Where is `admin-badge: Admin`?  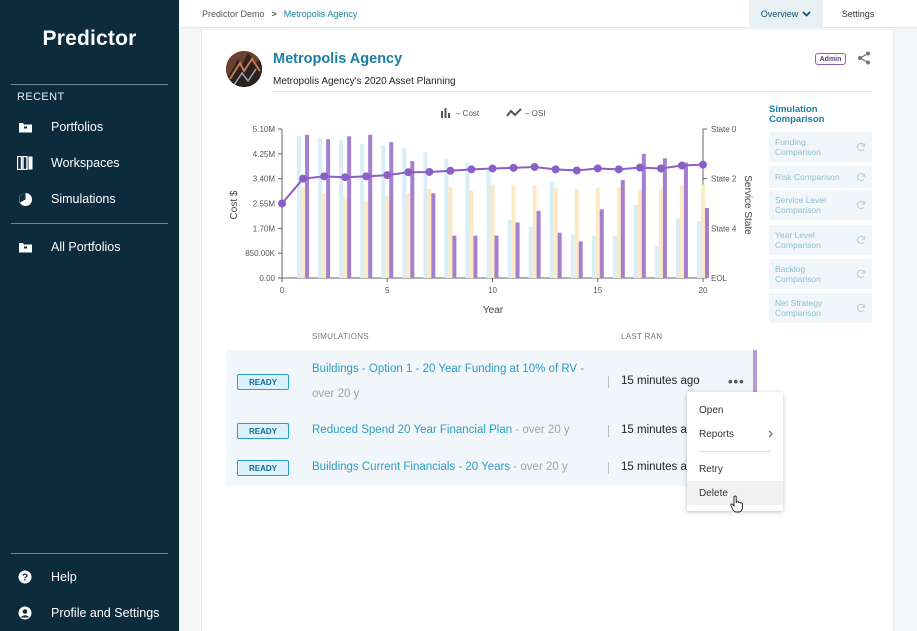 admin-badge: Admin is located at coordinates (830, 59).